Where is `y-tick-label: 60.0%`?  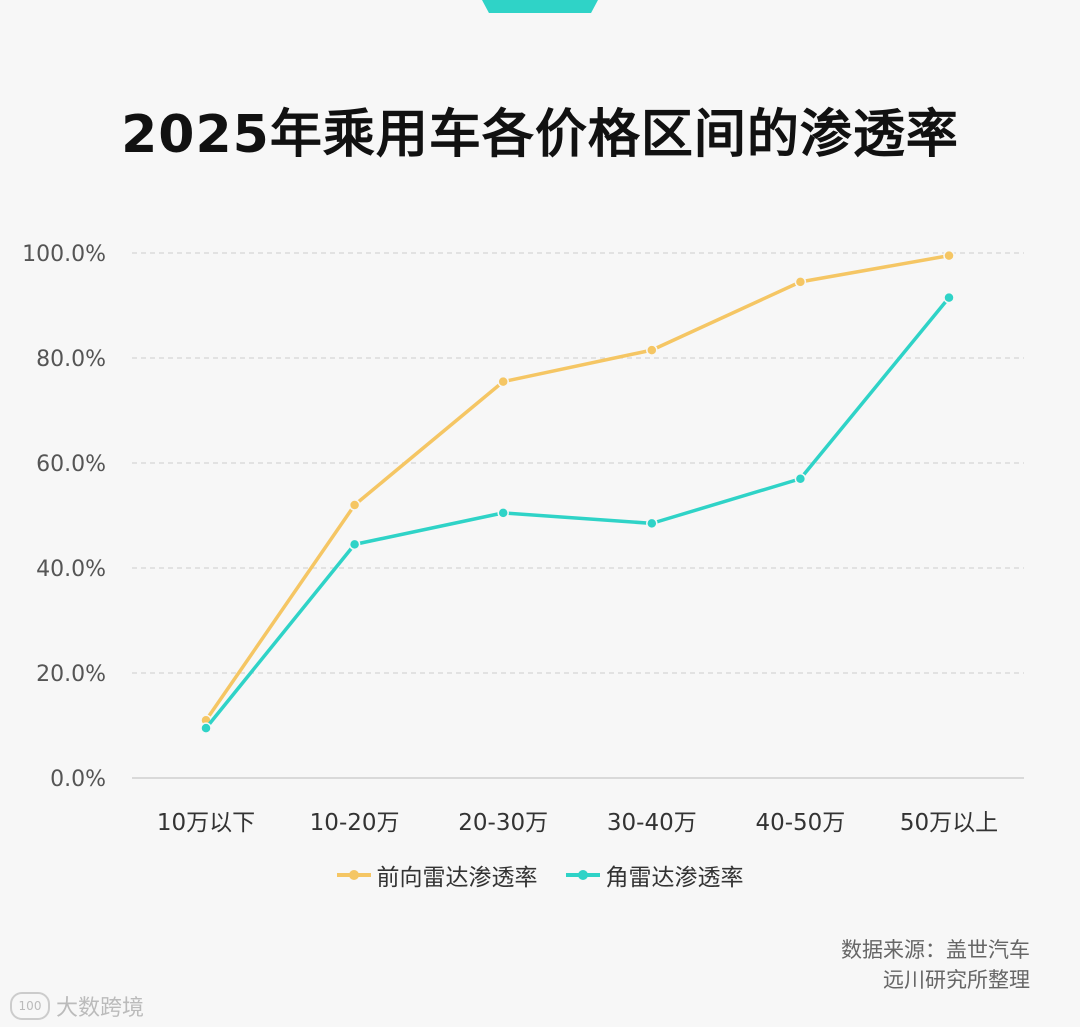
y-tick-label: 60.0% is located at coordinates (71, 464).